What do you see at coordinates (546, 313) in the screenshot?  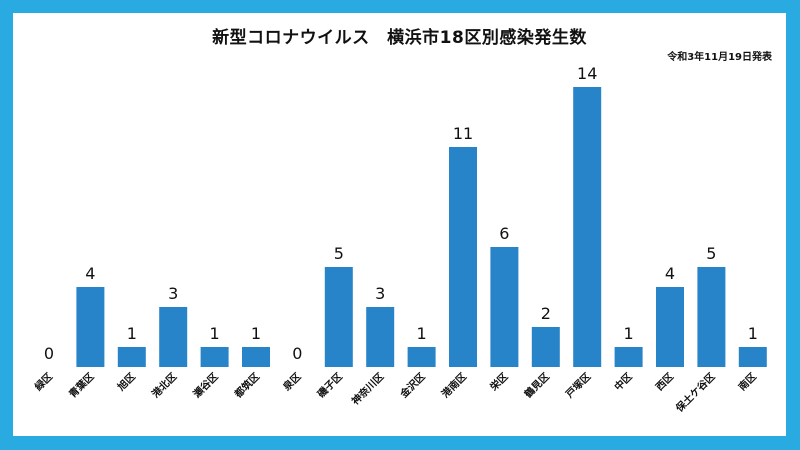 I see `data-label-12: 2` at bounding box center [546, 313].